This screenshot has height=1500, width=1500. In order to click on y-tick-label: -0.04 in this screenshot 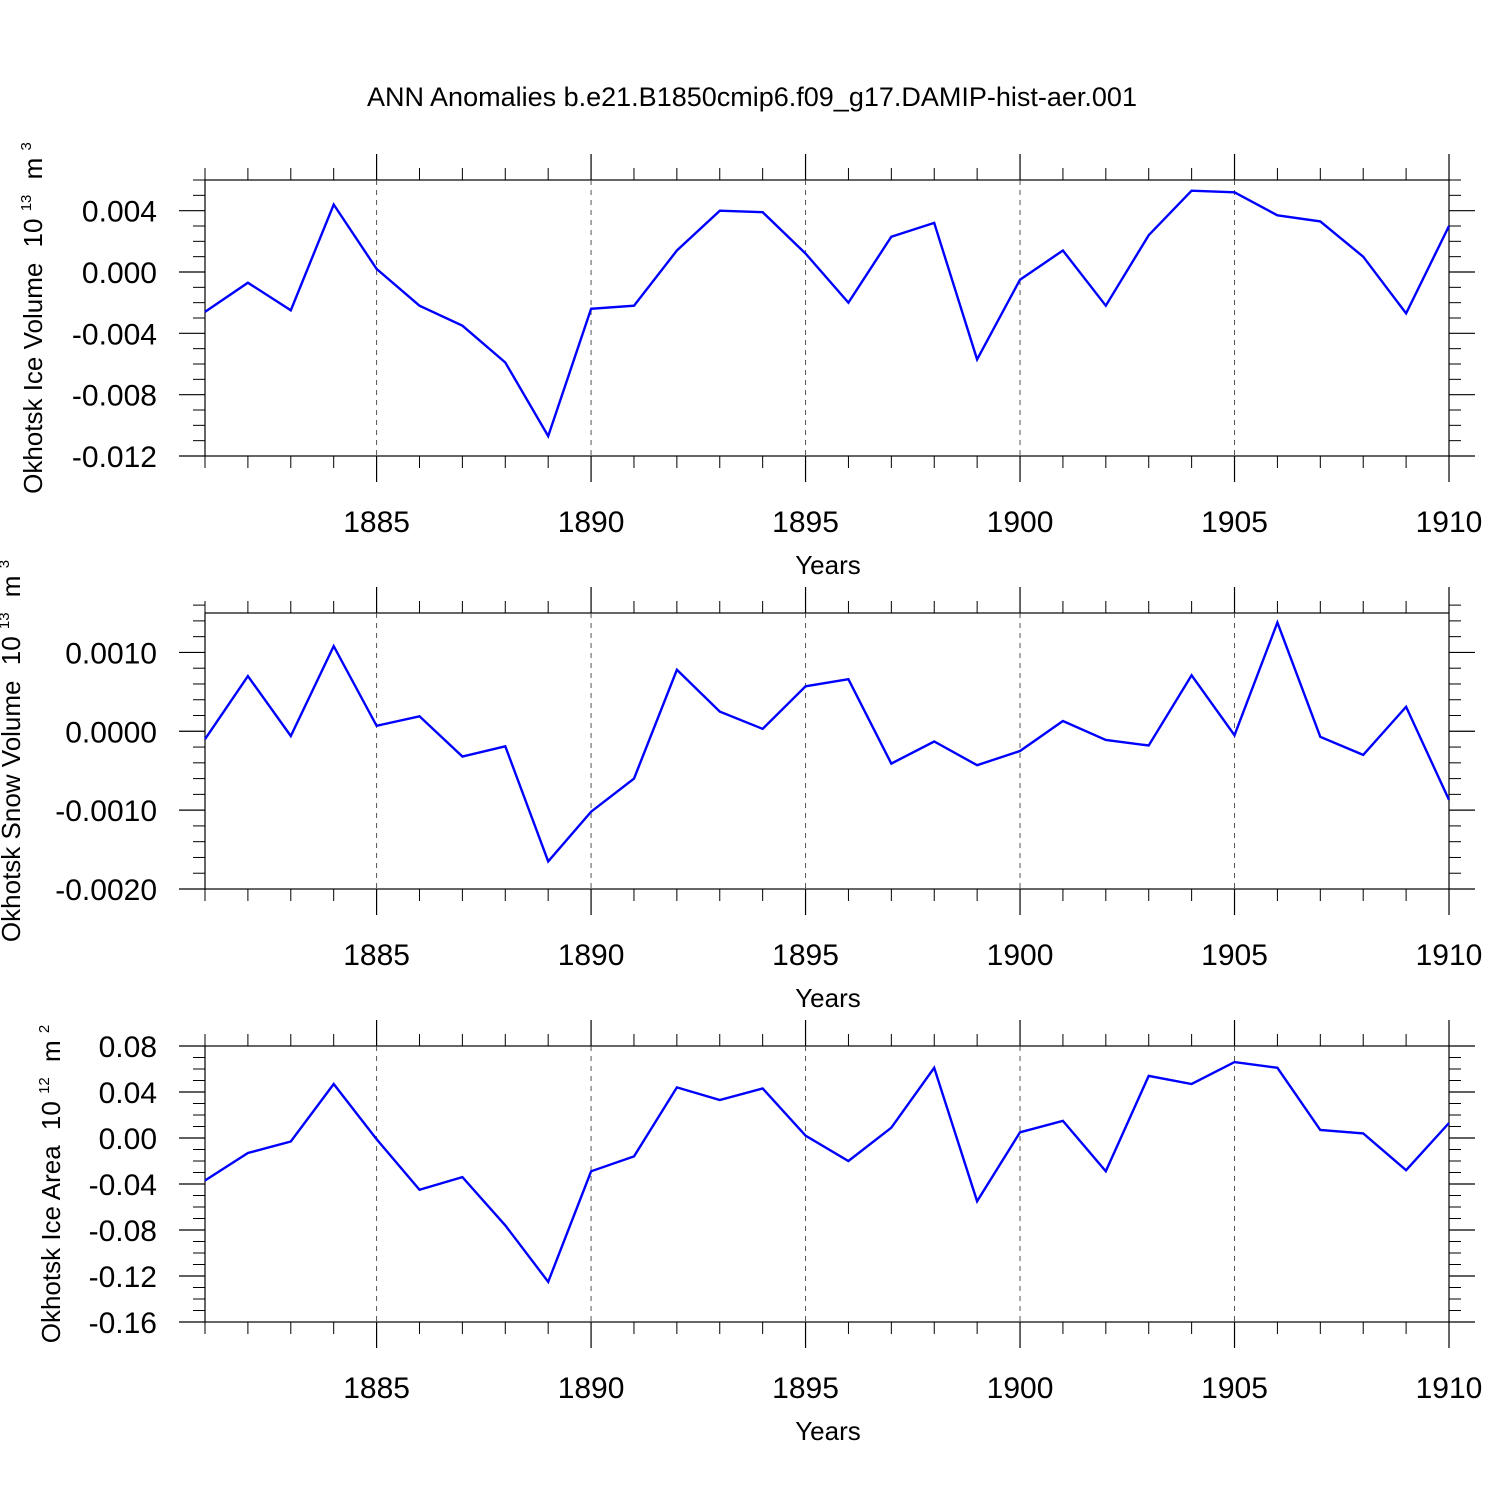, I will do `click(123, 1185)`.